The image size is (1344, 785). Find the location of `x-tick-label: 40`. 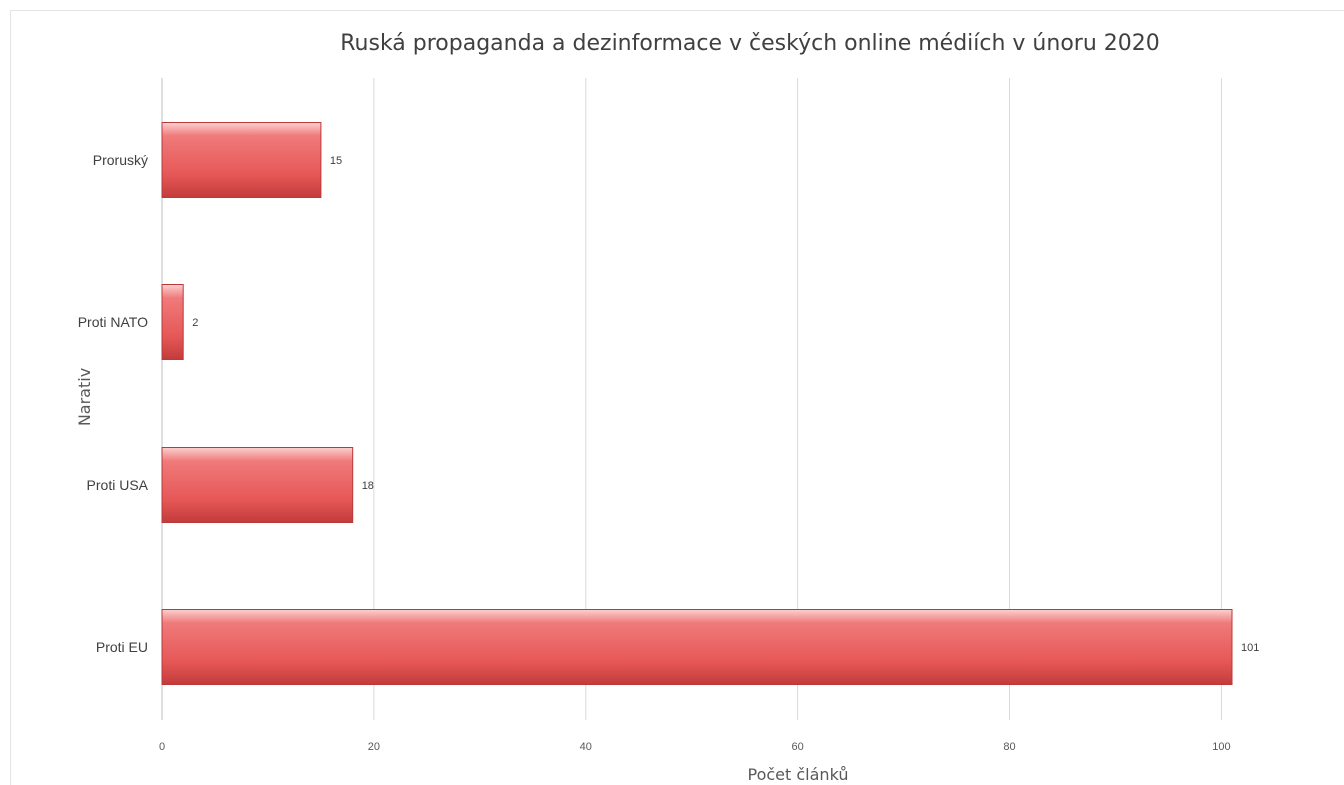

x-tick-label: 40 is located at coordinates (586, 747).